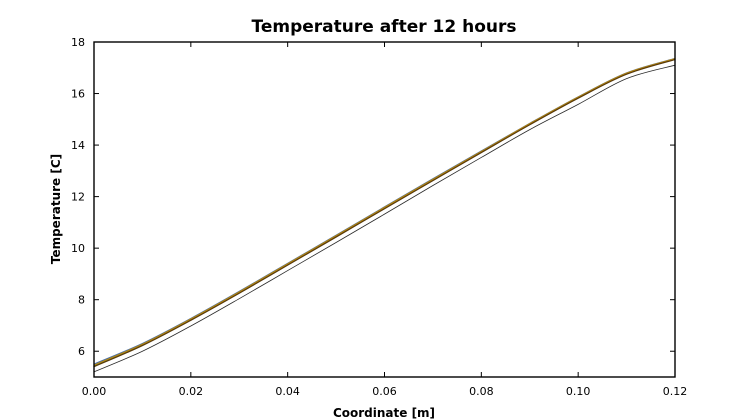 This screenshot has height=420, width=750. I want to click on x-tick-label-6: 0.12, so click(675, 391).